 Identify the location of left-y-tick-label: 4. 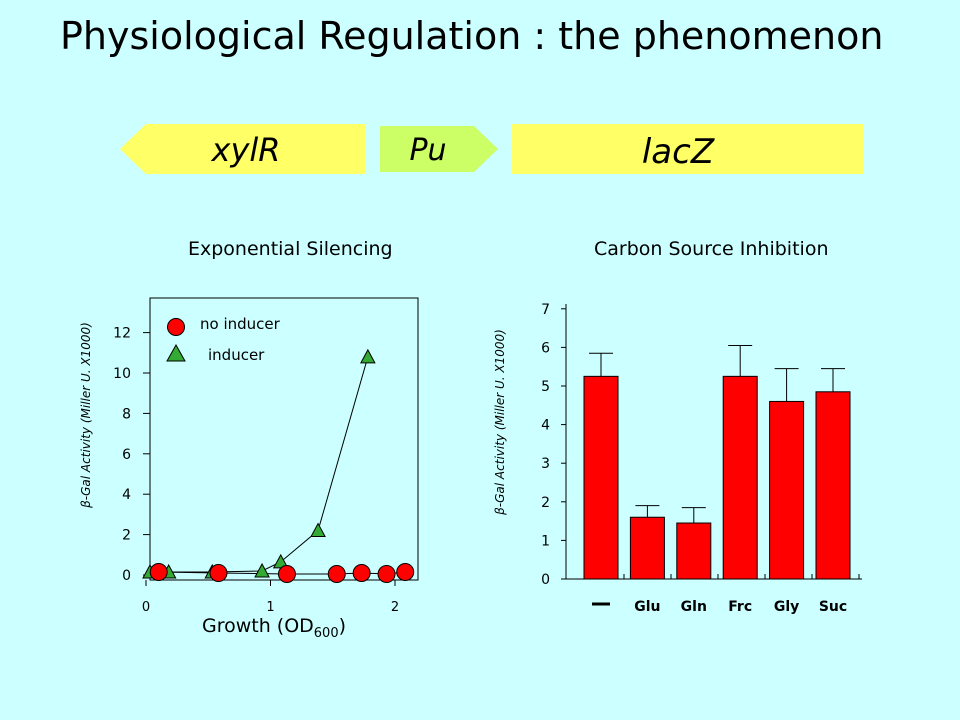
(126, 495).